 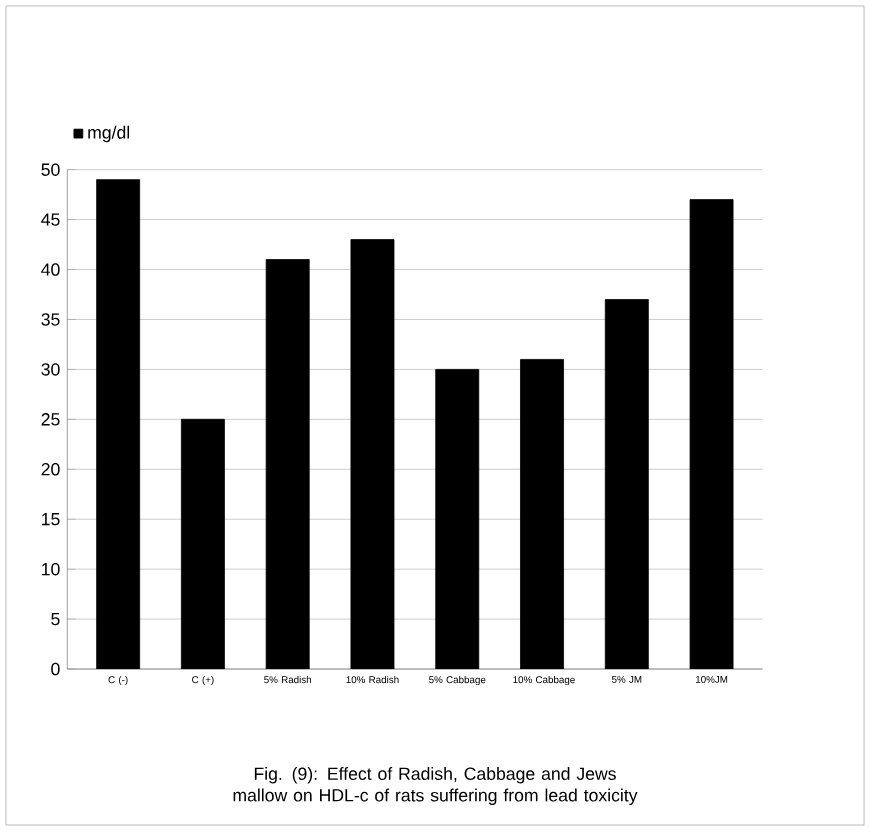 What do you see at coordinates (50, 420) in the screenshot?
I see `y-tick-label: 25` at bounding box center [50, 420].